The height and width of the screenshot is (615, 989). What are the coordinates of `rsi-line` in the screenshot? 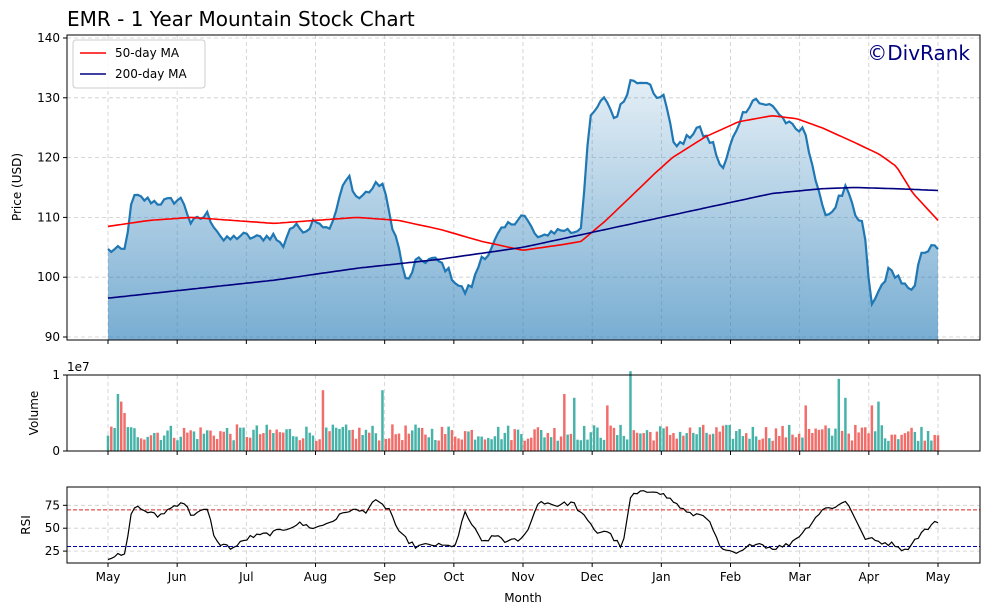 It's located at (523, 525).